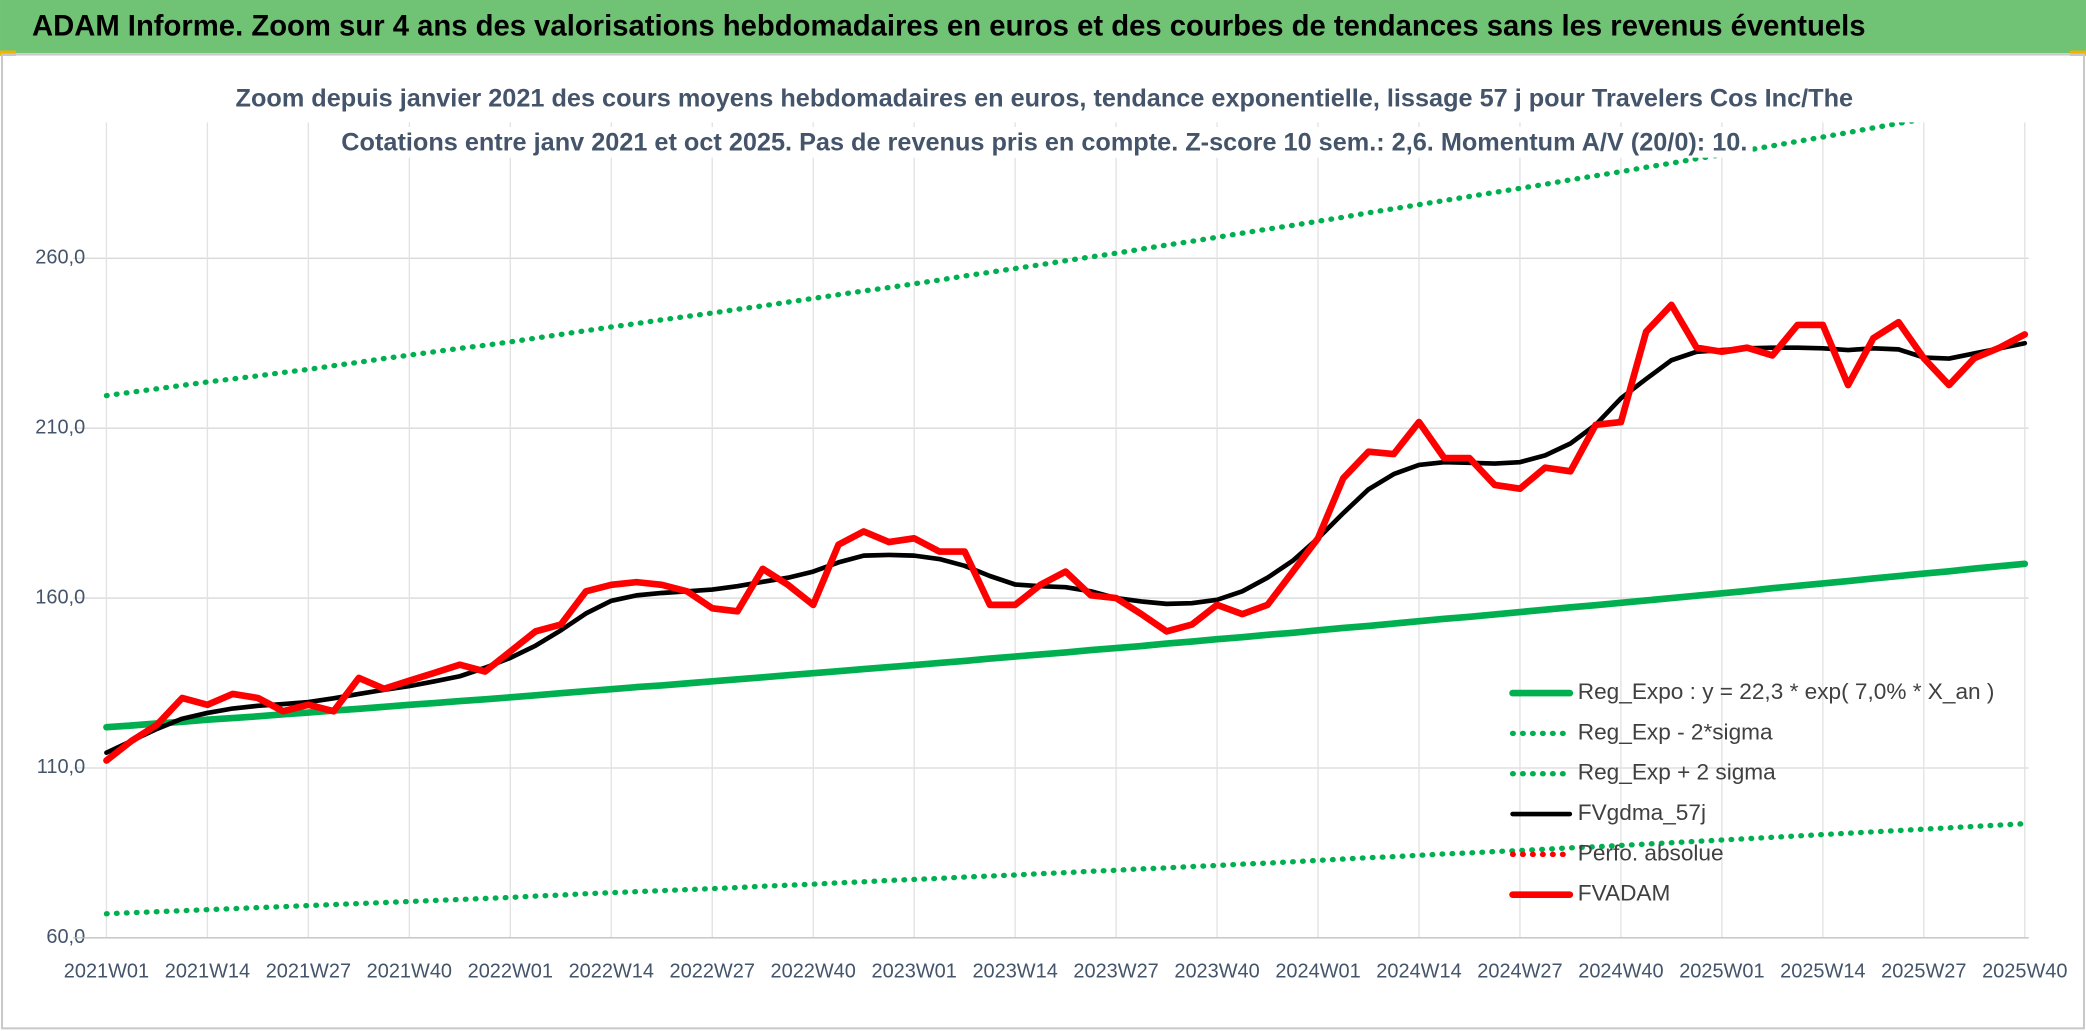 The image size is (2086, 1031). I want to click on x-tick-label: 2023W27, so click(1115, 972).